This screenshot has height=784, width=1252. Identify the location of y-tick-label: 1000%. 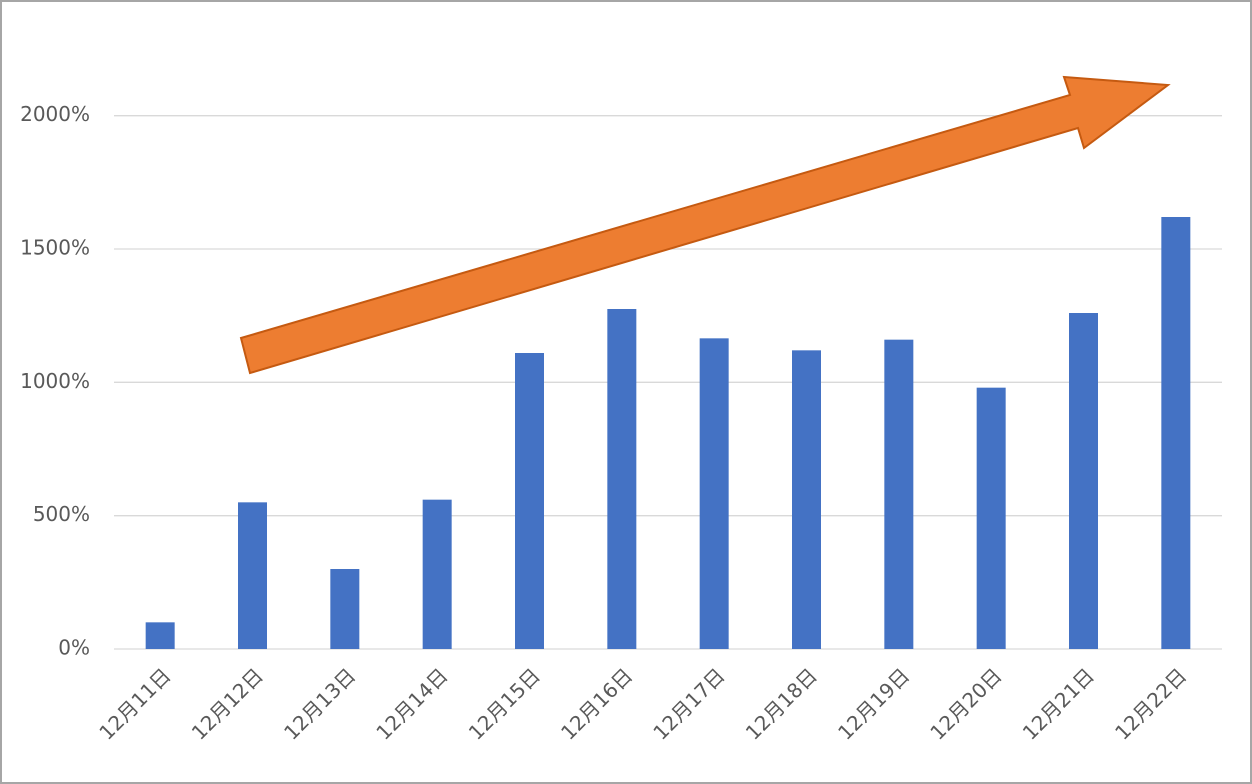
(55, 381).